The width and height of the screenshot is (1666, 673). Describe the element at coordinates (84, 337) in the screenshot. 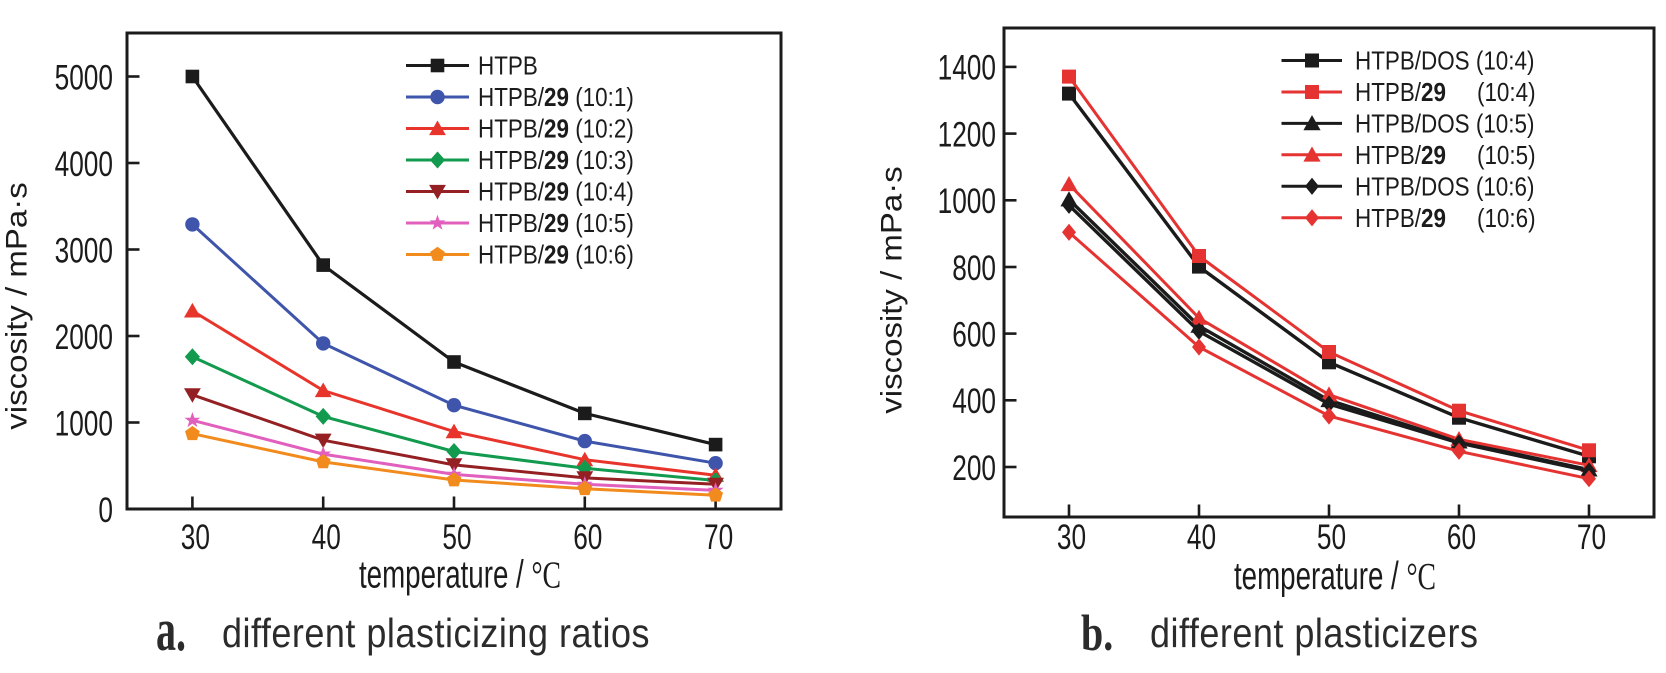

I see `svg-text: 2000` at that location.